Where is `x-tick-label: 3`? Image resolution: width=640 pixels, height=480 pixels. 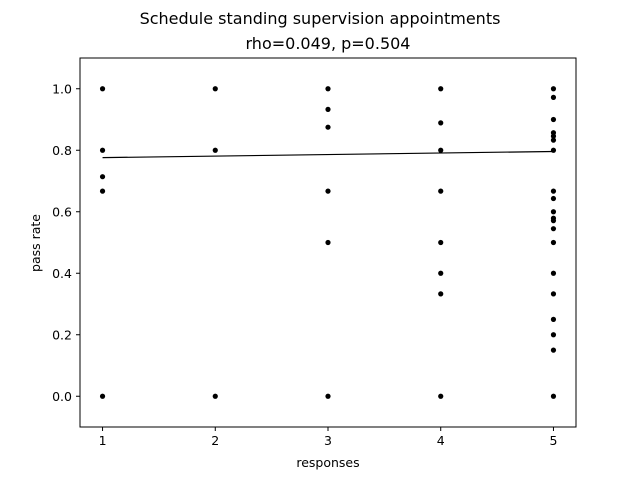
x-tick-label: 3 is located at coordinates (328, 440).